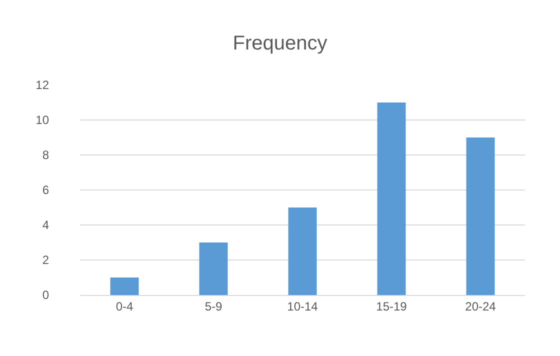  Describe the element at coordinates (46, 190) in the screenshot. I see `y-tick-label: 6` at that location.